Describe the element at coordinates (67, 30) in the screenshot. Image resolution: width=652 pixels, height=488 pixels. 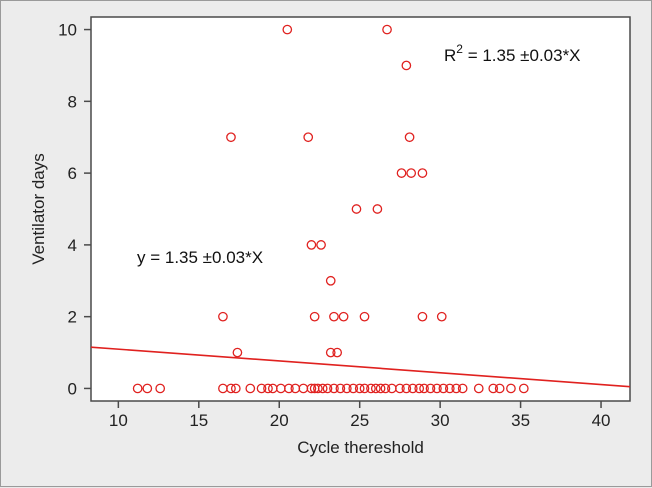
I see `y-tick-label: 10` at that location.